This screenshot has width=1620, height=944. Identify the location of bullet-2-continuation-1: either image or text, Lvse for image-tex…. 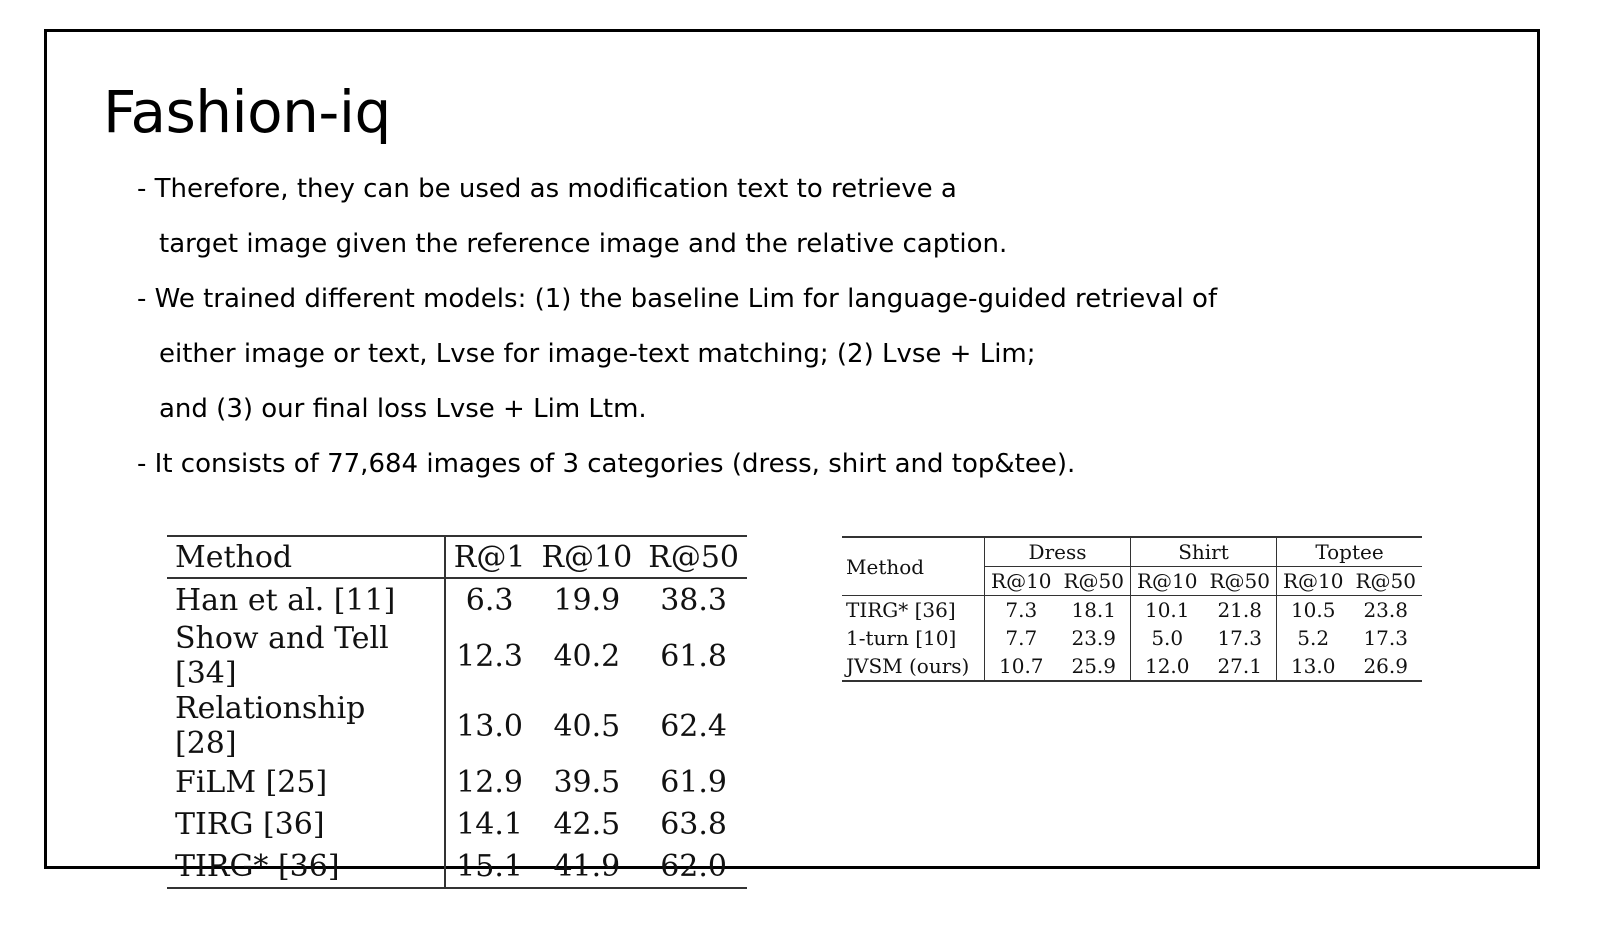
(597, 354).